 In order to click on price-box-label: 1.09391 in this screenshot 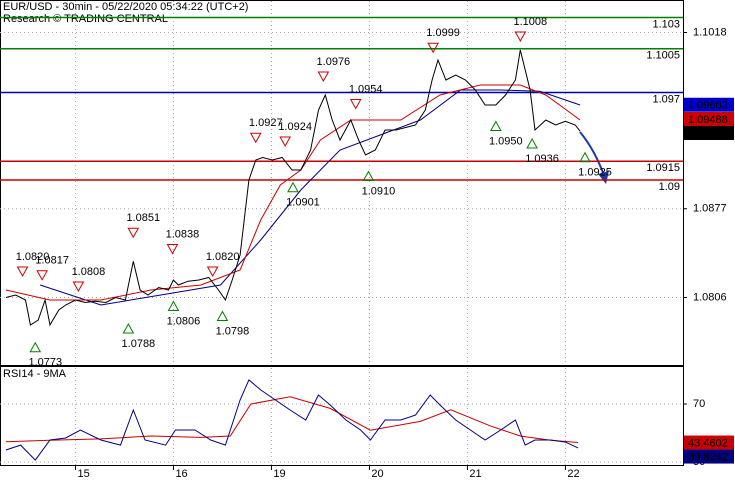, I will do `click(708, 134)`.